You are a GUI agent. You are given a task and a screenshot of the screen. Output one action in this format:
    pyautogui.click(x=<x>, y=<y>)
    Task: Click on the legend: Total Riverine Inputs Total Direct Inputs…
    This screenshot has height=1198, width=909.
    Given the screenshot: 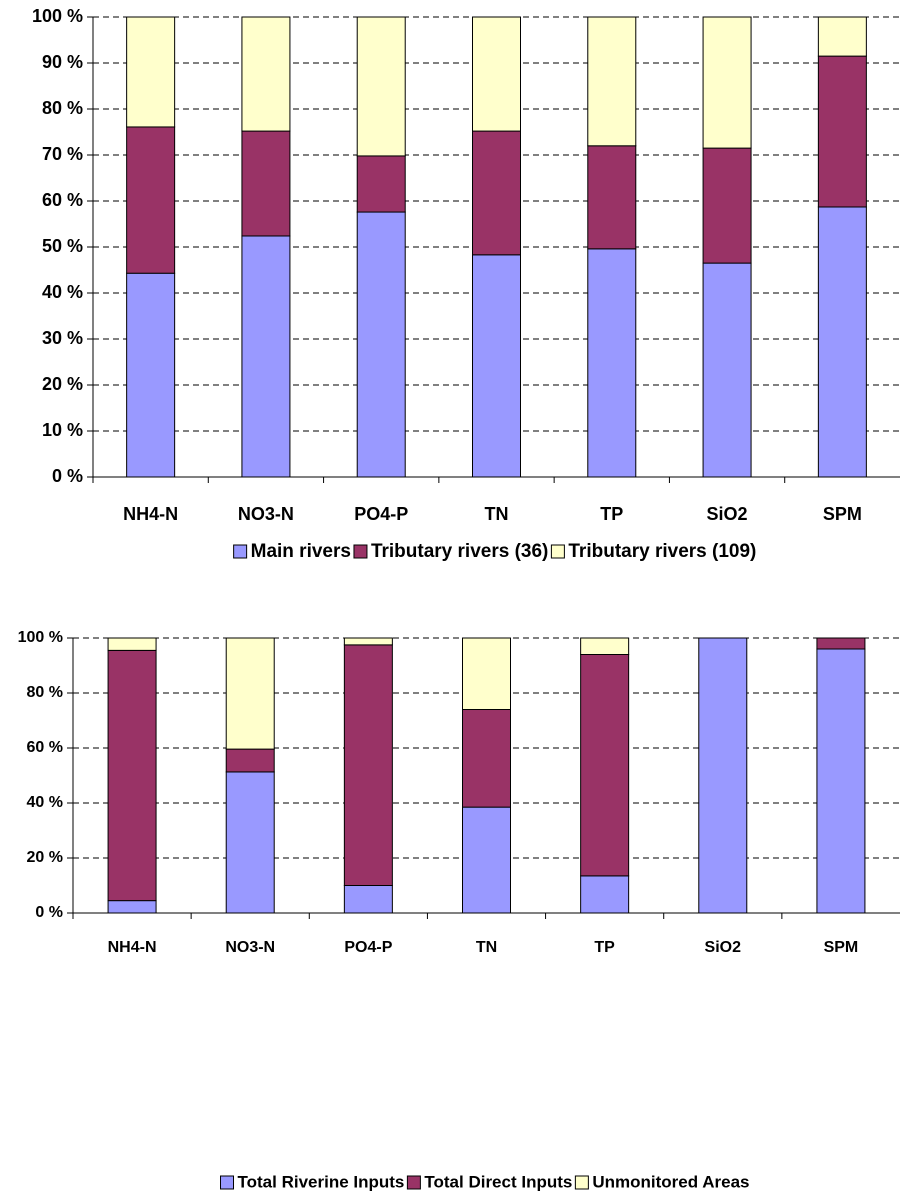 What is the action you would take?
    pyautogui.click(x=484, y=1181)
    